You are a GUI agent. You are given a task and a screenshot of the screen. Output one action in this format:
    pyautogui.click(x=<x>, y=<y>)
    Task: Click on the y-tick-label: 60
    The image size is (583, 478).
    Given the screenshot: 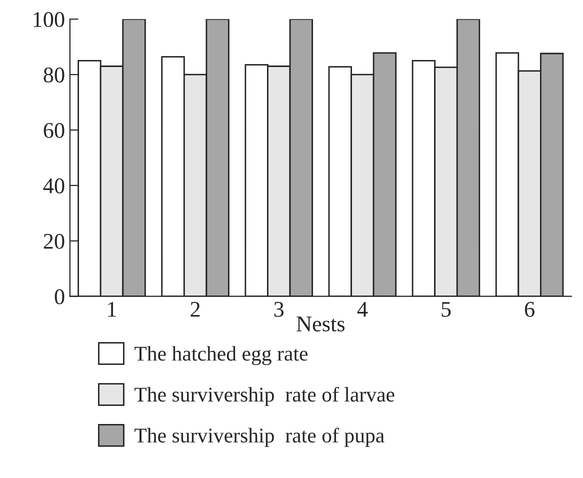 What is the action you would take?
    pyautogui.click(x=54, y=130)
    